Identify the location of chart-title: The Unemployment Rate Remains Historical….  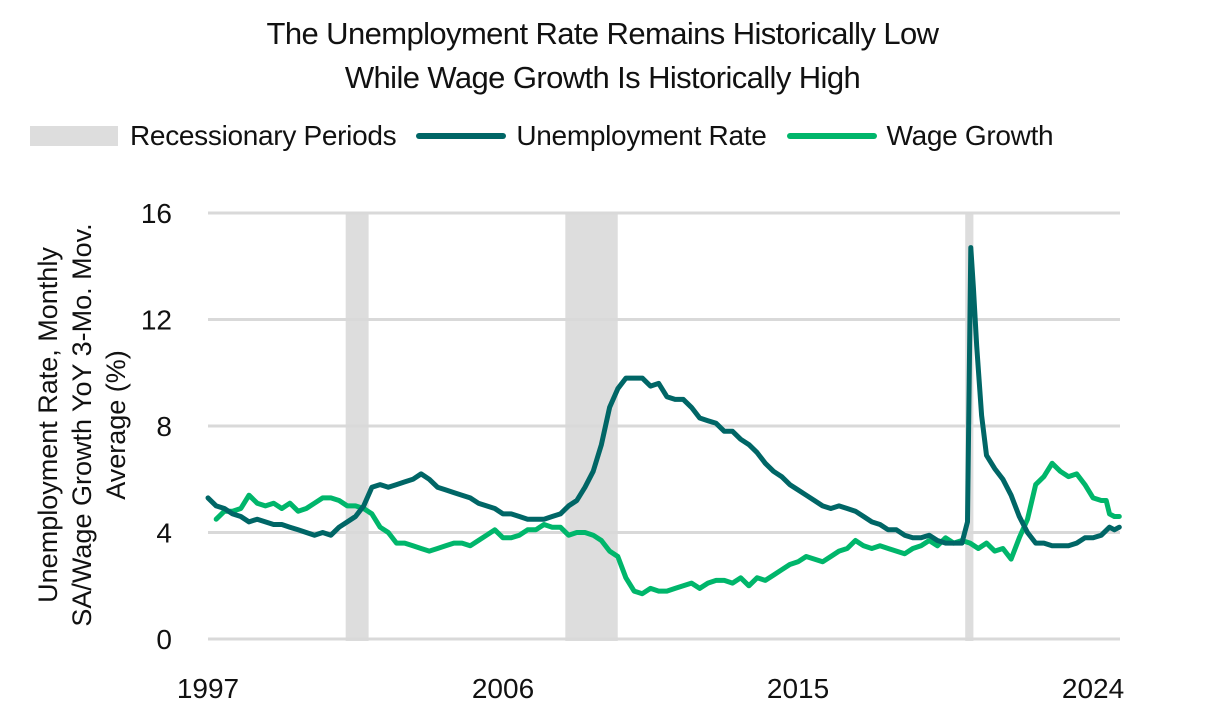
(602, 56).